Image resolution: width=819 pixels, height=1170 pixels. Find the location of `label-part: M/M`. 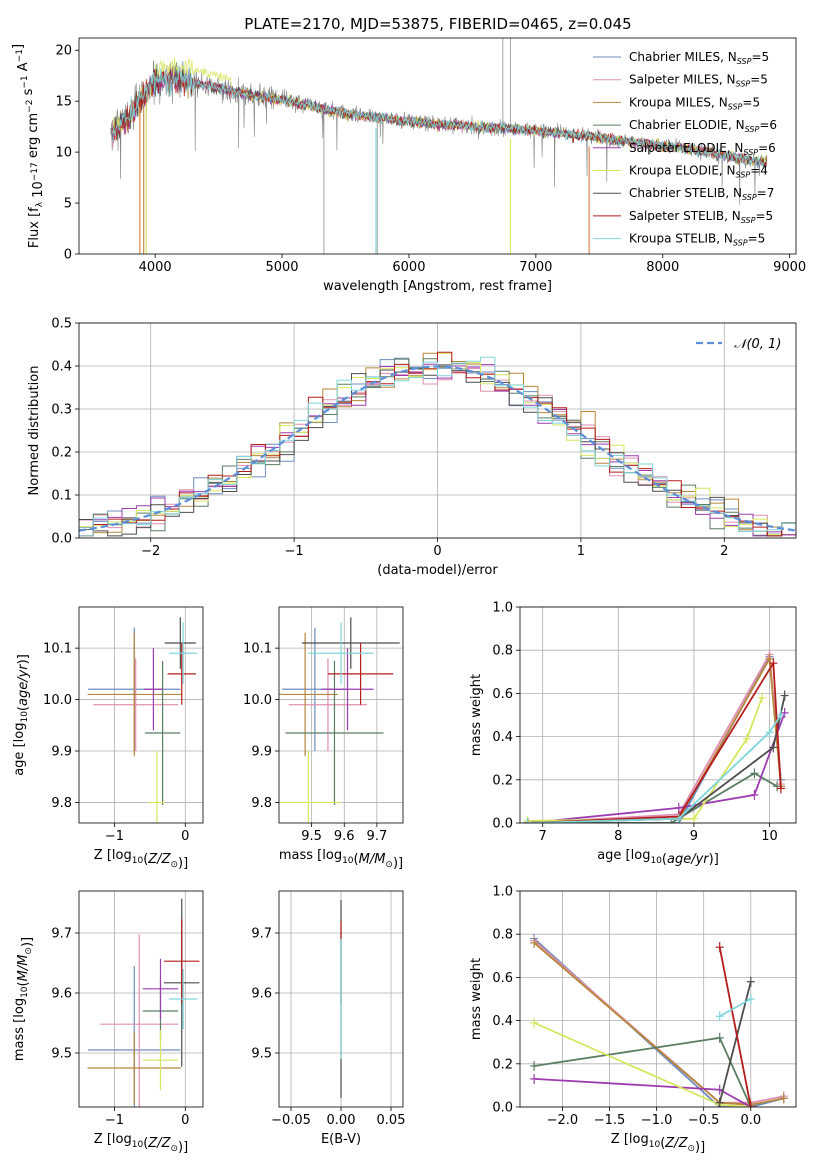

label-part: M/M is located at coordinates (372, 859).